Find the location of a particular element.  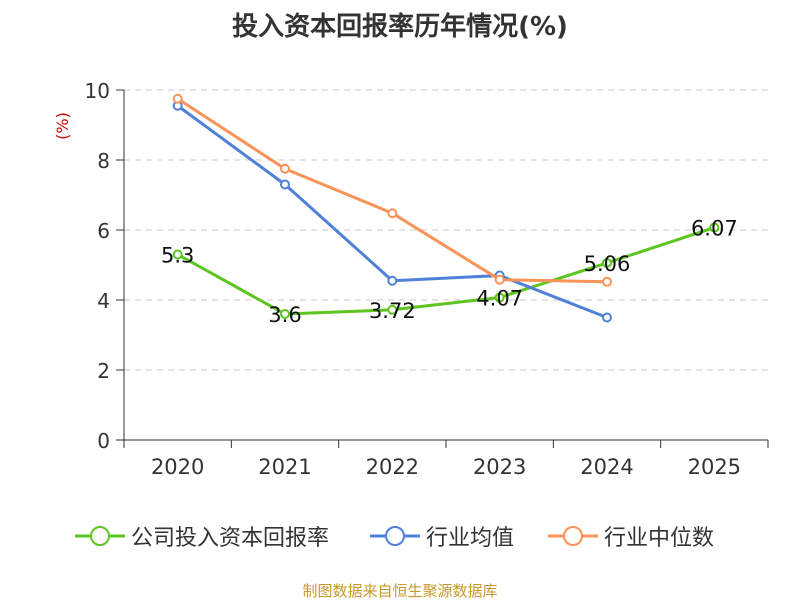

legend-item-company-roic: 公司投入资本回报率 is located at coordinates (202, 536).